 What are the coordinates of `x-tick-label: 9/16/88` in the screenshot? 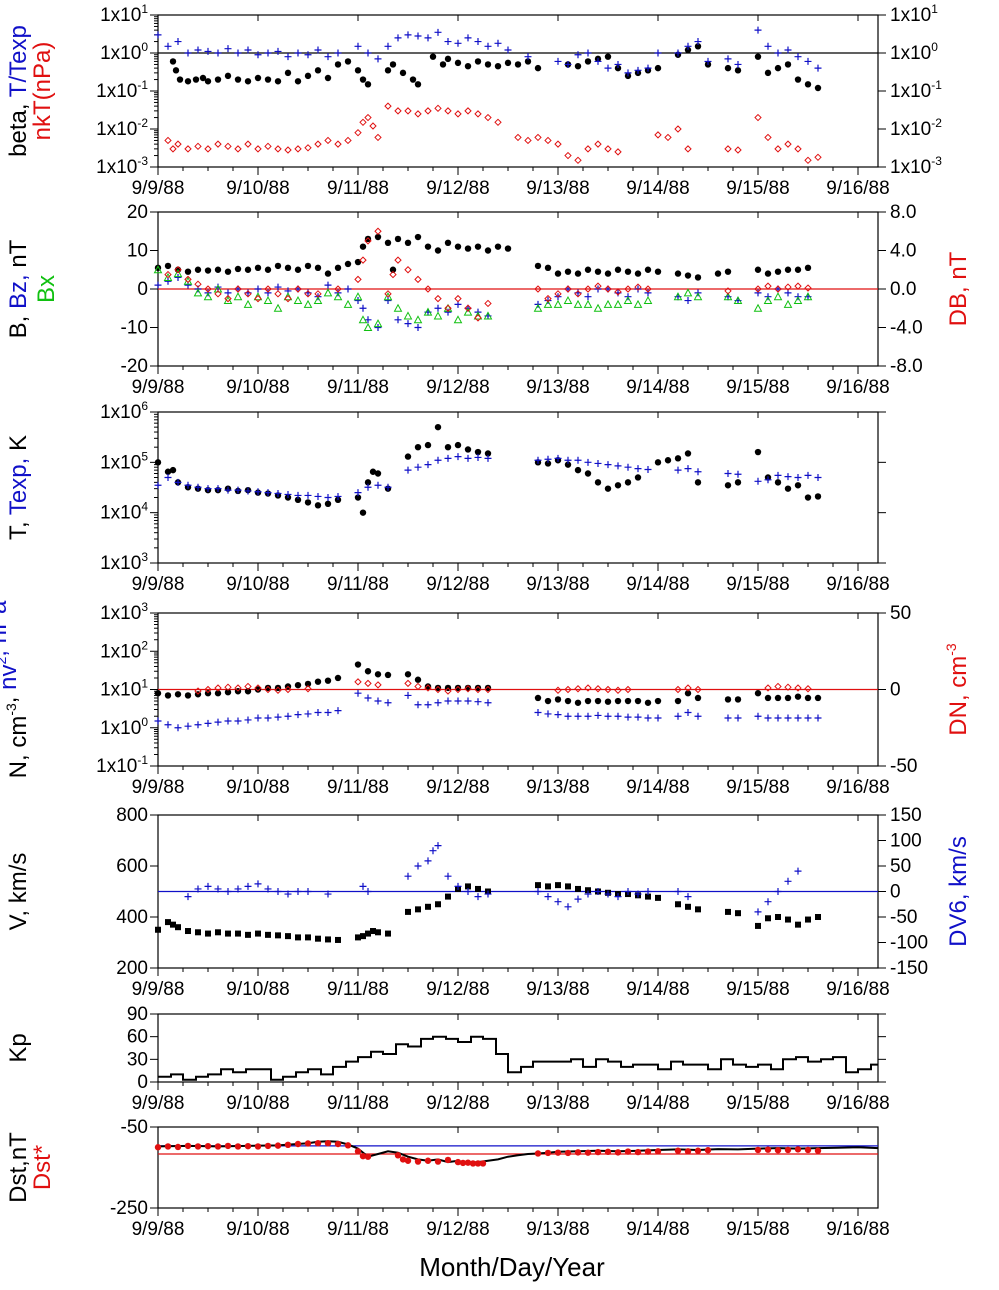 It's located at (857, 989).